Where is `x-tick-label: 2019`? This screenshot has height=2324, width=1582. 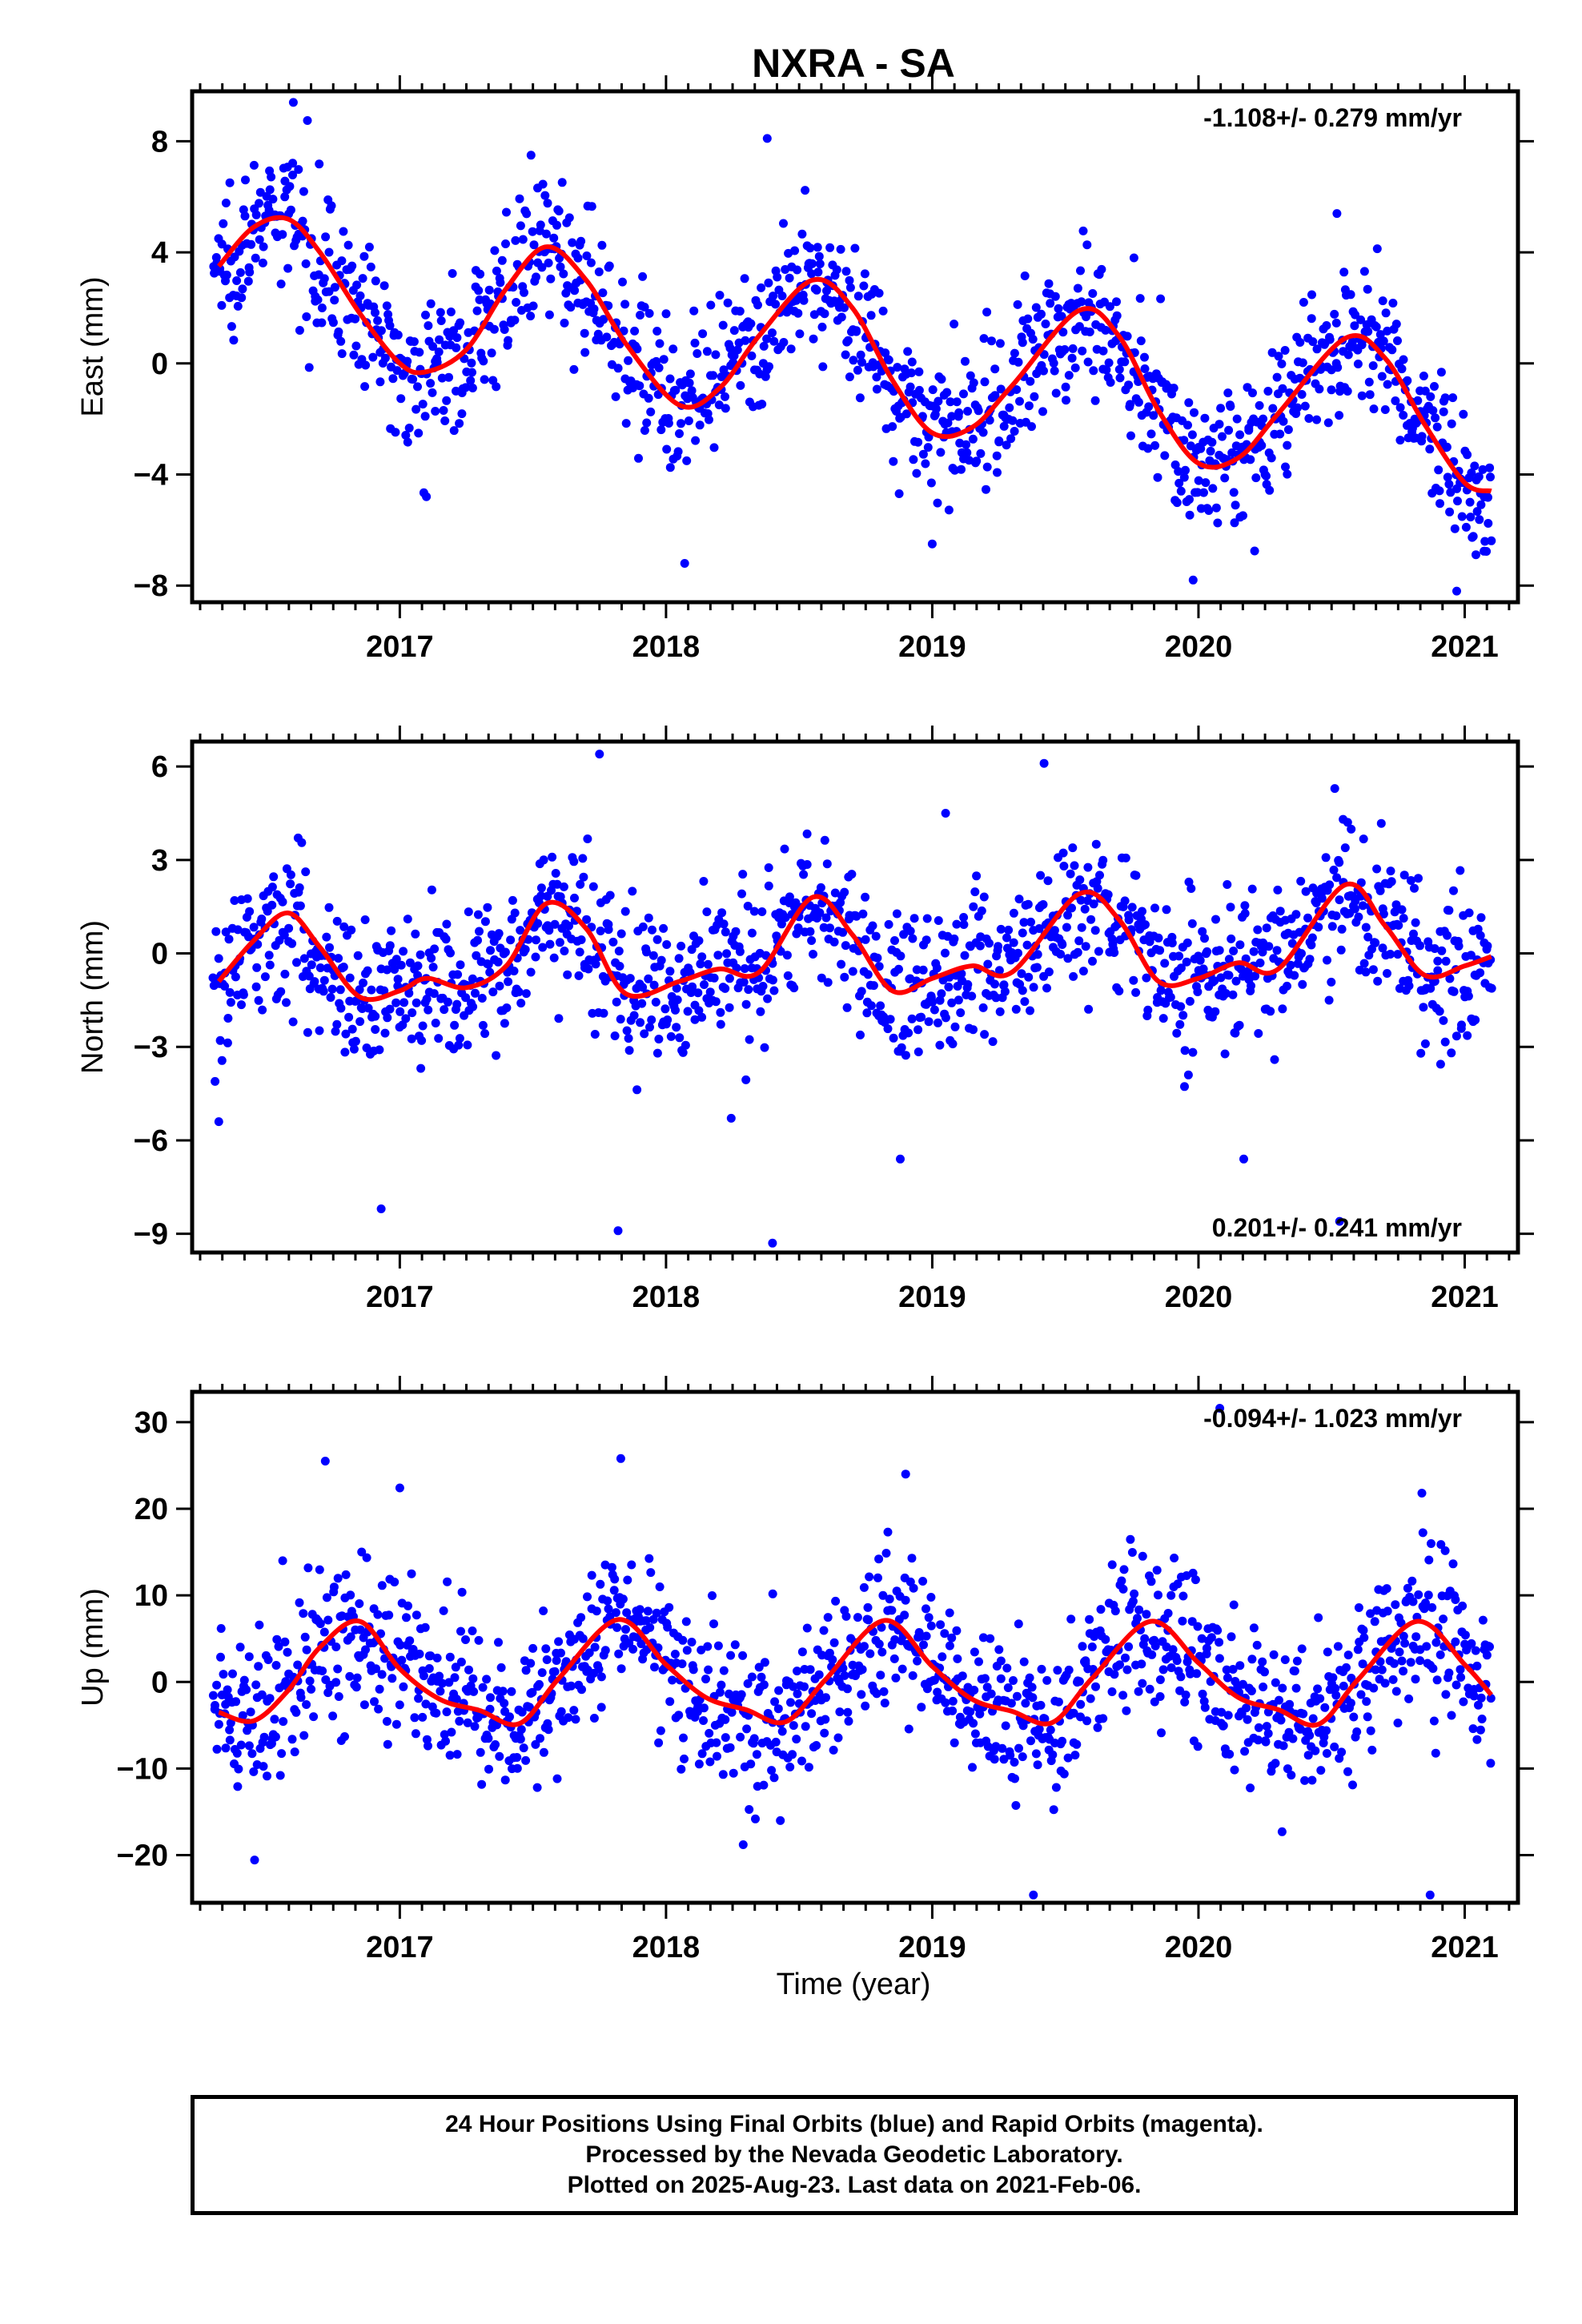
x-tick-label: 2019 is located at coordinates (932, 1297).